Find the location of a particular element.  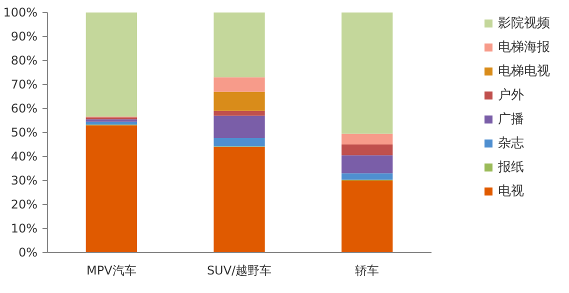

y-tick-label: 100% is located at coordinates (20, 13).